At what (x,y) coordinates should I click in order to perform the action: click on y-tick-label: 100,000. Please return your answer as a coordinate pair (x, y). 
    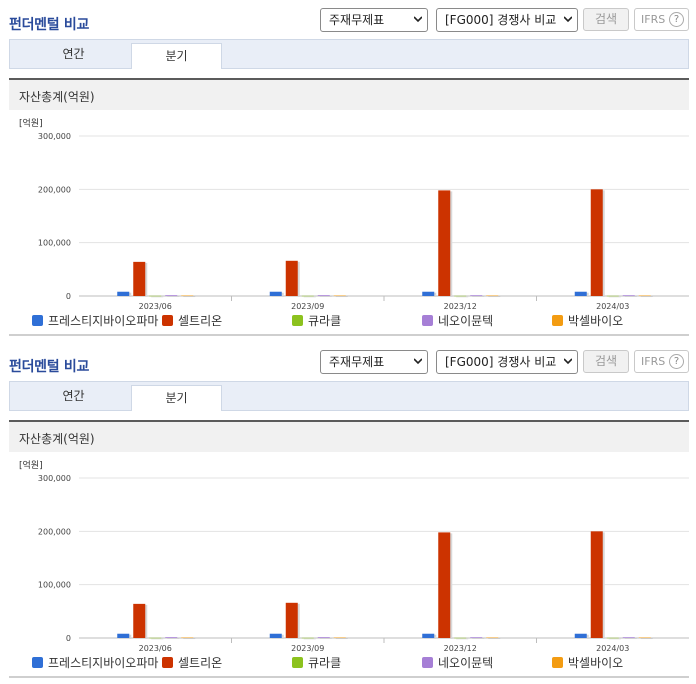
    Looking at the image, I should click on (54, 243).